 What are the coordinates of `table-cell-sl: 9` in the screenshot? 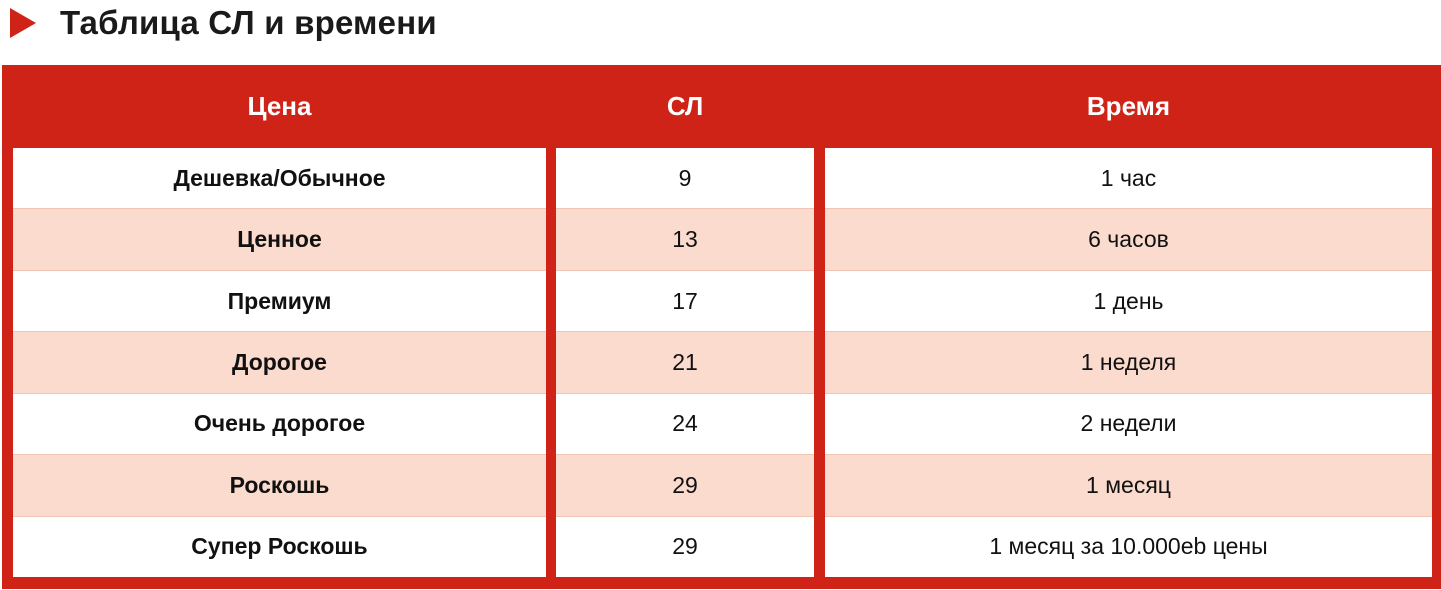 It's located at (685, 178).